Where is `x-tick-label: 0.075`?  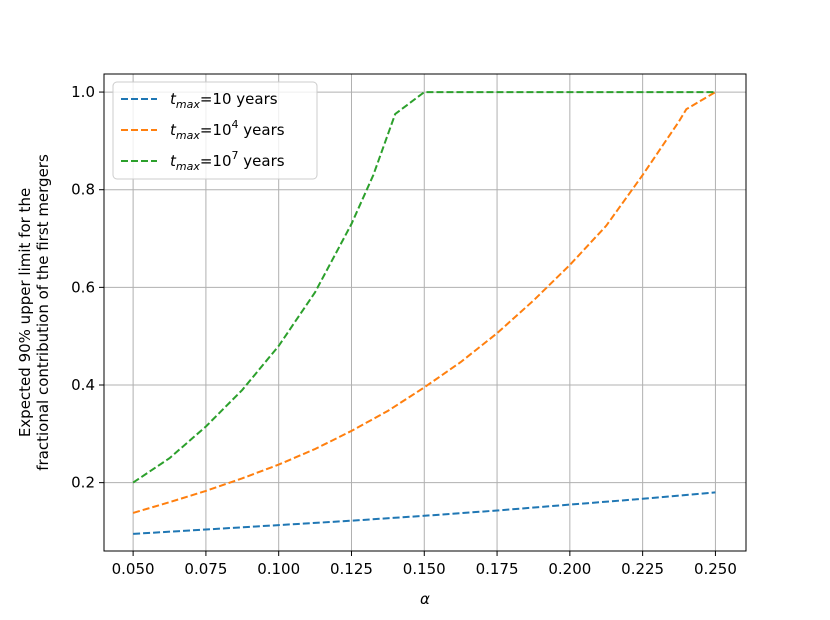 x-tick-label: 0.075 is located at coordinates (205, 569).